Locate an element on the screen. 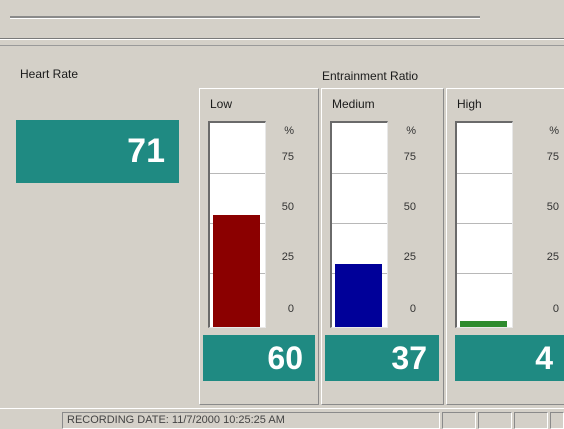 The image size is (564, 429). gauge-high is located at coordinates (484, 224).